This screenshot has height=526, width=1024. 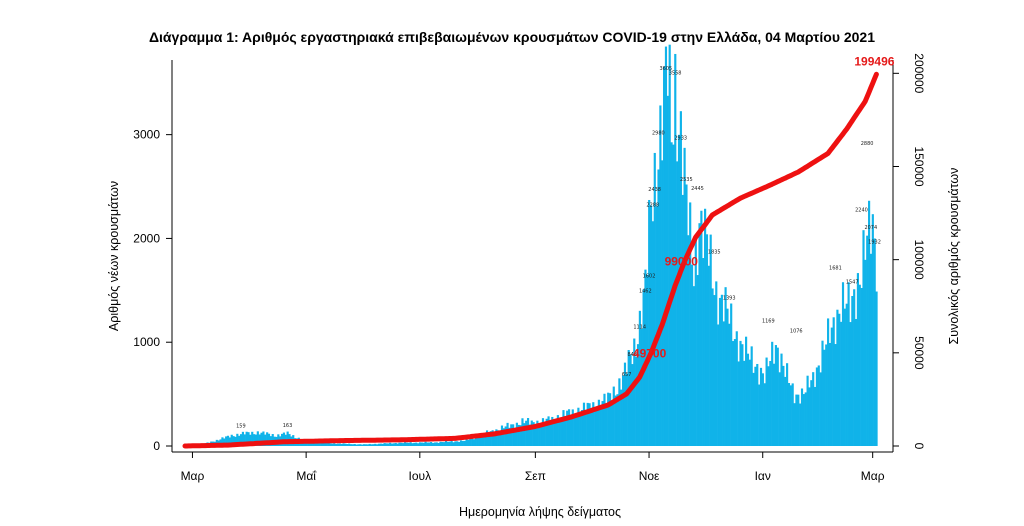 What do you see at coordinates (682, 262) in the screenshot?
I see `cumulative-label: 99000` at bounding box center [682, 262].